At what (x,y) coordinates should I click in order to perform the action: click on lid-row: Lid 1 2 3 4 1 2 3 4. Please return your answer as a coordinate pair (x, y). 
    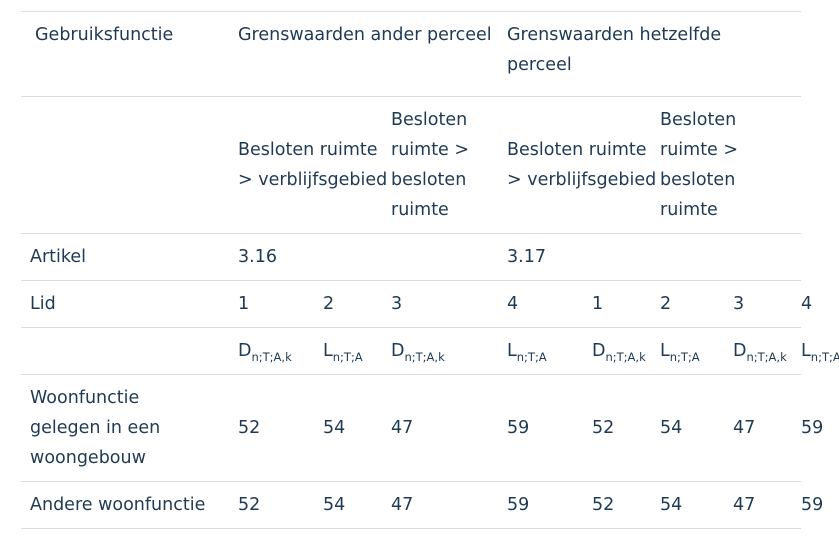
    Looking at the image, I should click on (416, 304).